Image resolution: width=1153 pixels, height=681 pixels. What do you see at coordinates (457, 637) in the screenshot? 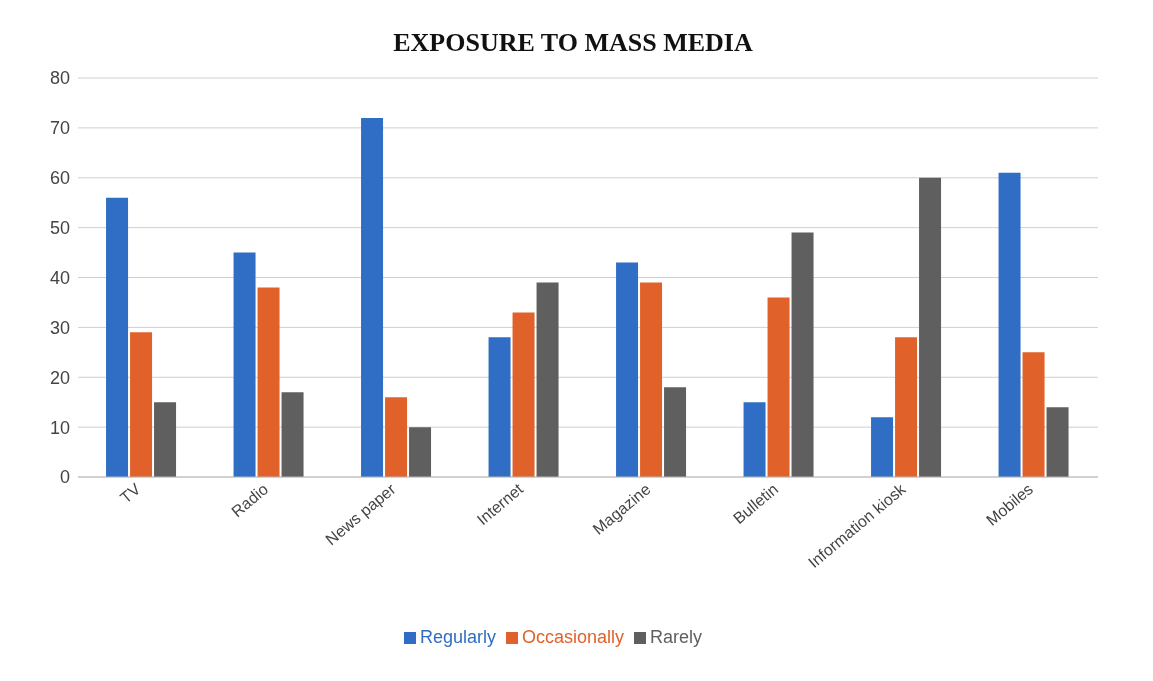
I see `legend-label: Regularly` at bounding box center [457, 637].